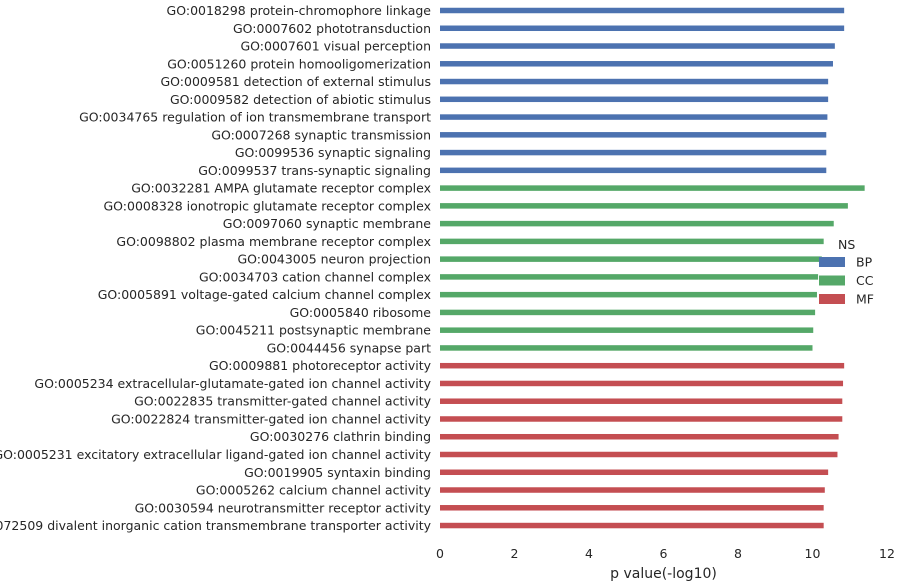 This screenshot has width=900, height=587. Describe the element at coordinates (340, 436) in the screenshot. I see `category-label: GO:0030276 clathrin binding` at that location.